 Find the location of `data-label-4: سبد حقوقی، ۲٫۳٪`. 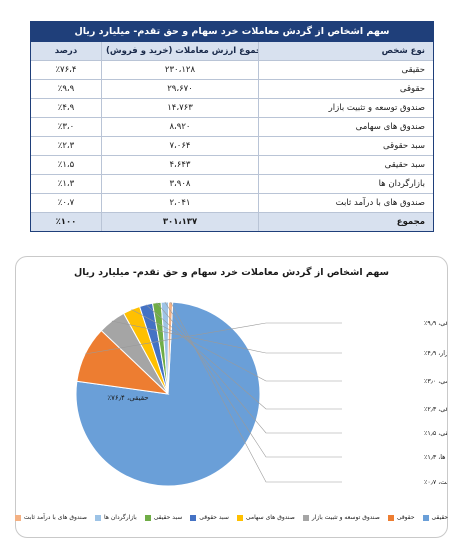

data-label-4: سبد حقوقی، ۲٫۳٪ is located at coordinates (435, 409).